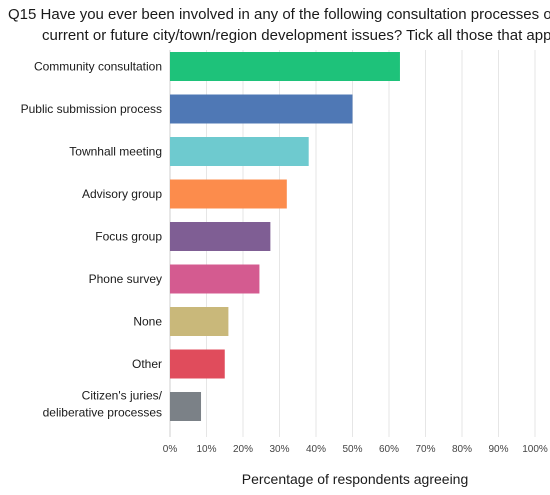  I want to click on category-label: Focus group, so click(128, 237).